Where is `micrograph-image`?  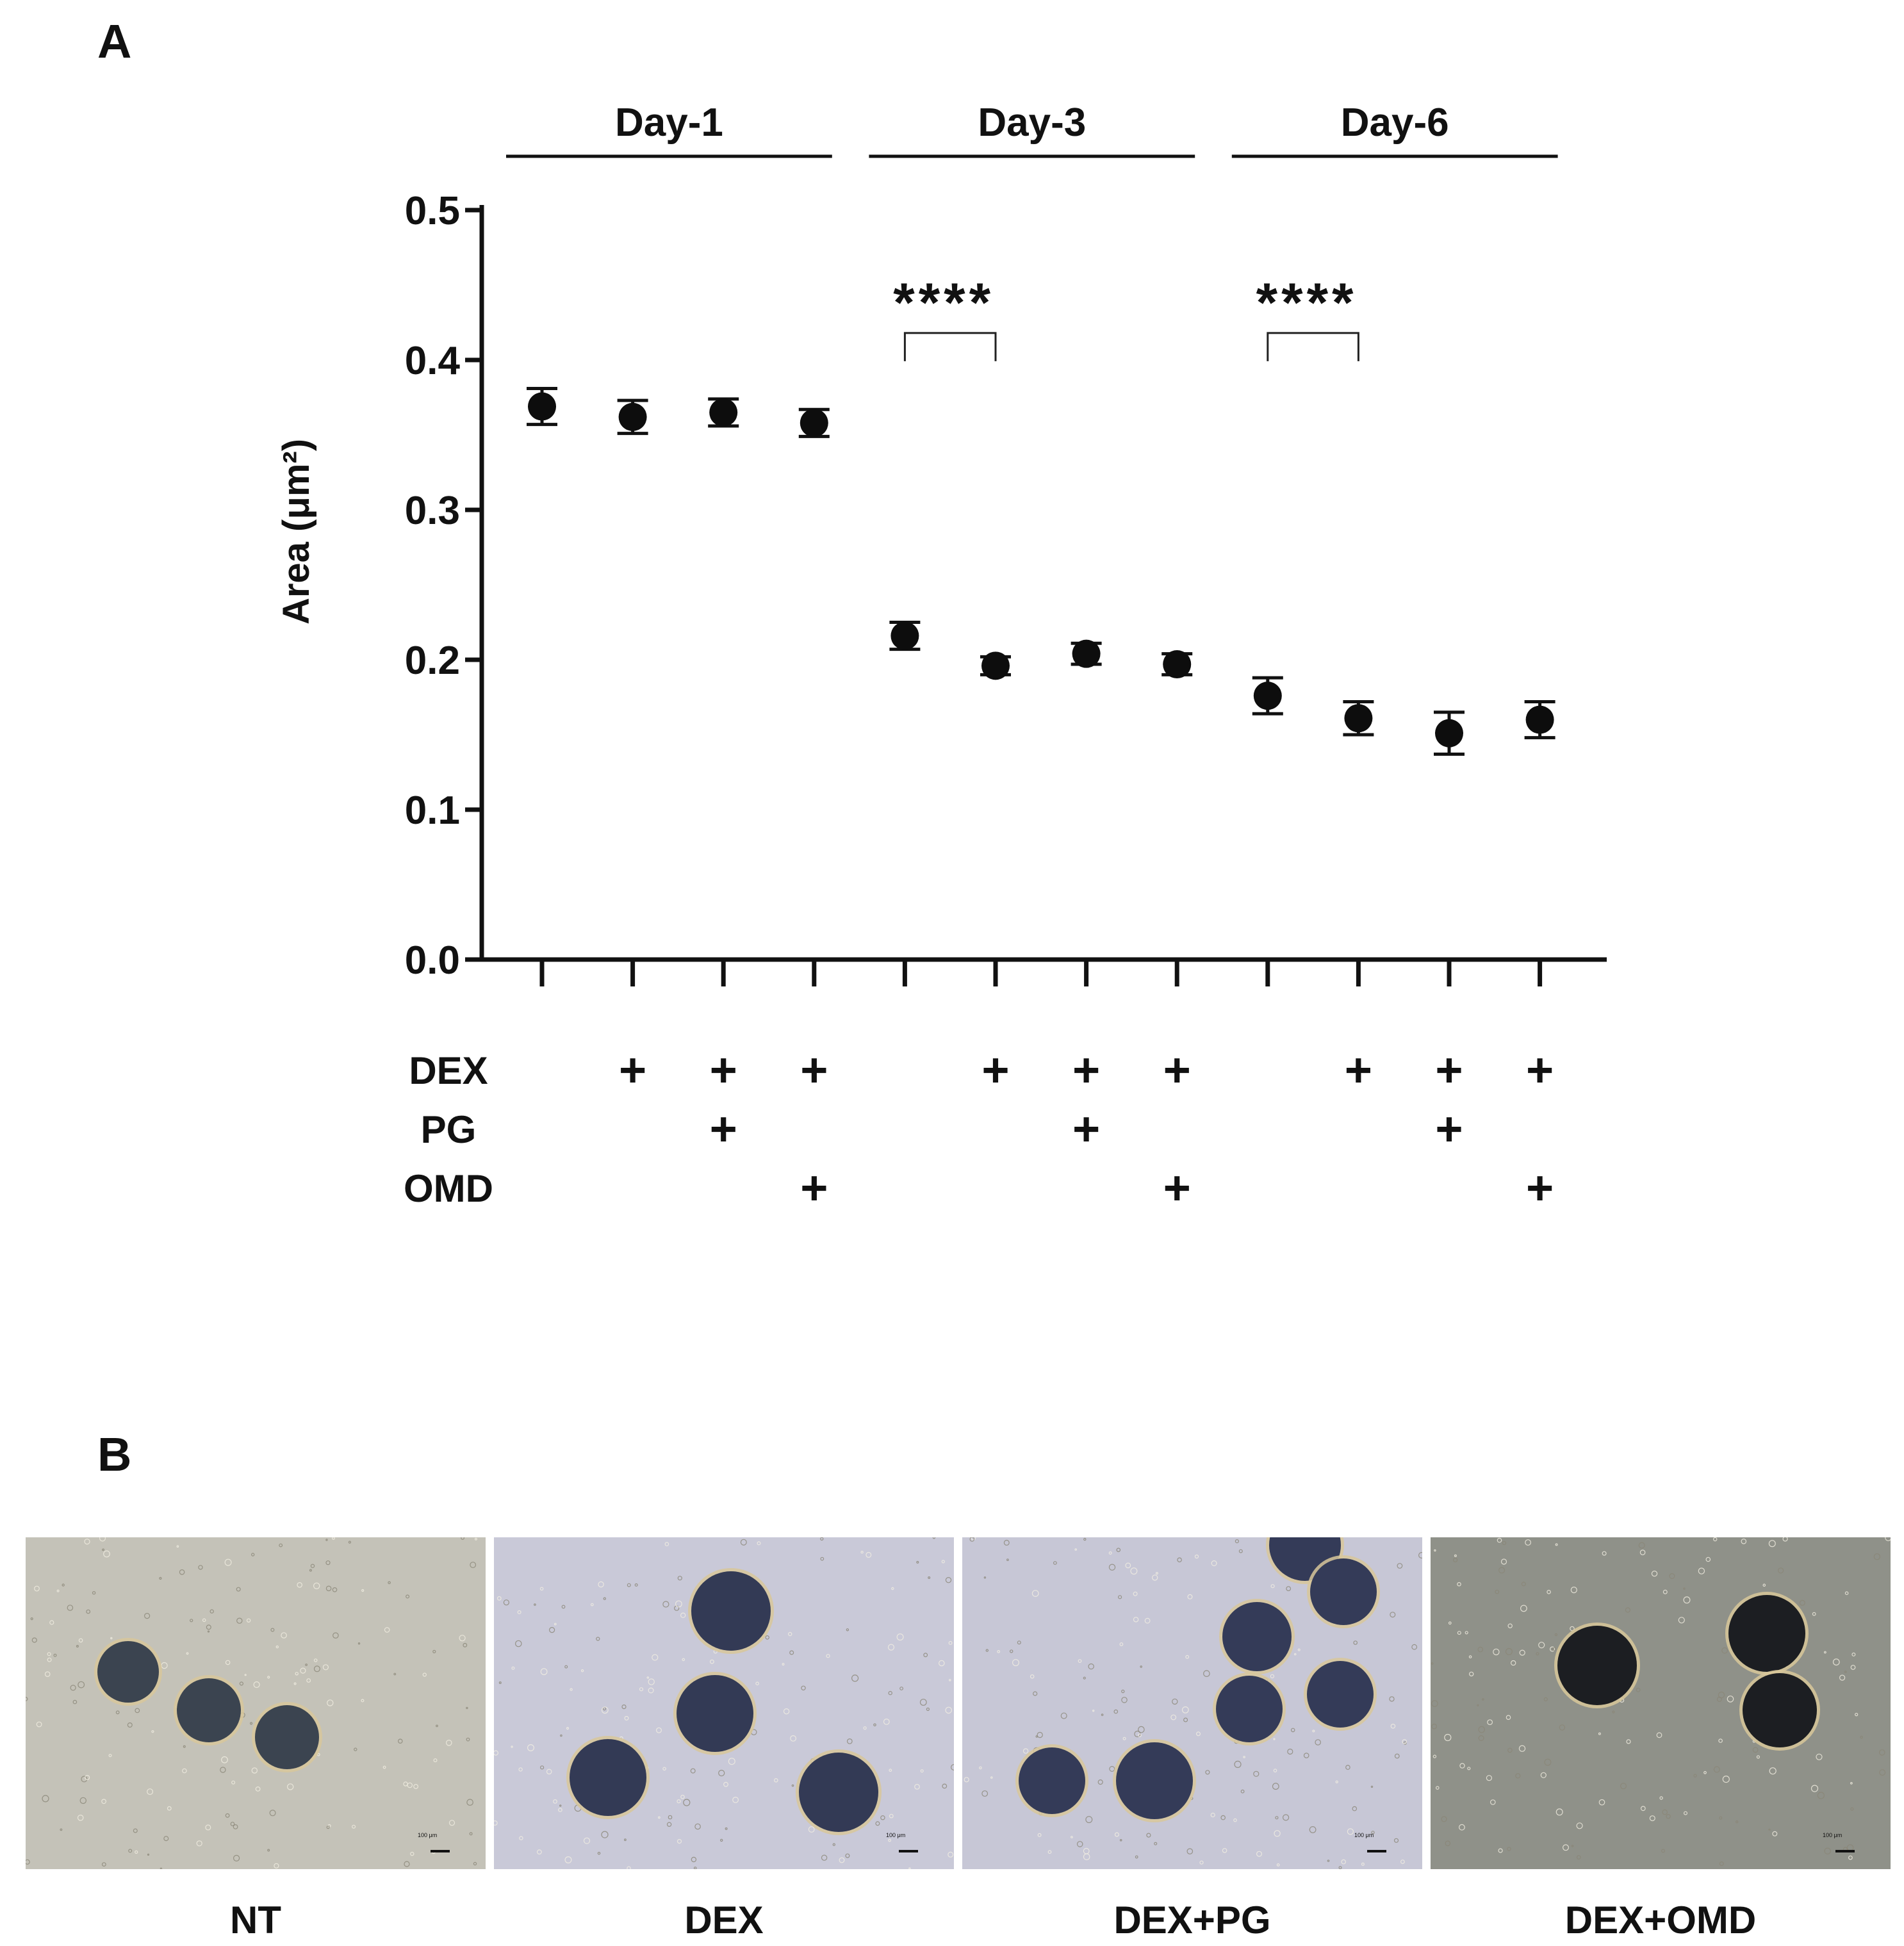 micrograph-image is located at coordinates (724, 1703).